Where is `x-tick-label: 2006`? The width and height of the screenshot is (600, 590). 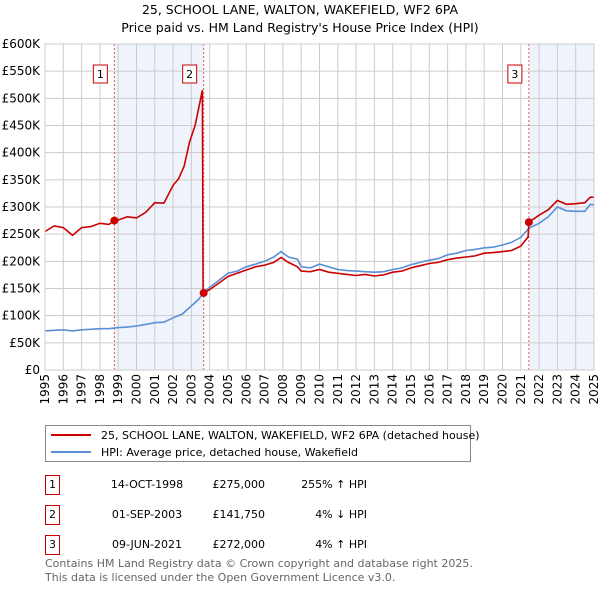
x-tick-label: 2006 is located at coordinates (246, 389).